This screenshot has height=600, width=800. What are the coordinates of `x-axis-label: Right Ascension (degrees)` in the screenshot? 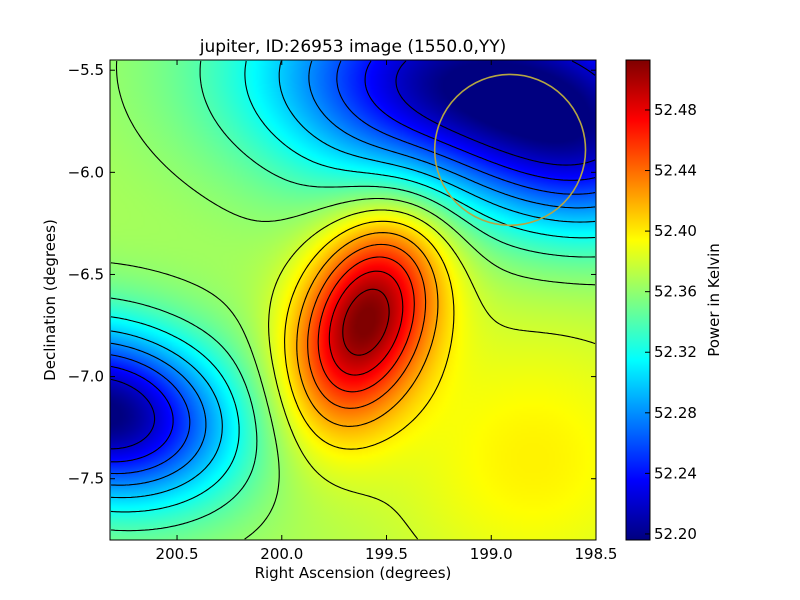 It's located at (353, 573).